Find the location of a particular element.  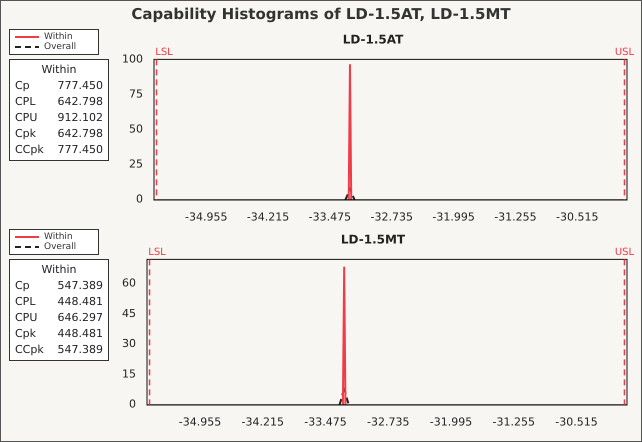

text: Cpk 642.798 is located at coordinates (59, 133).